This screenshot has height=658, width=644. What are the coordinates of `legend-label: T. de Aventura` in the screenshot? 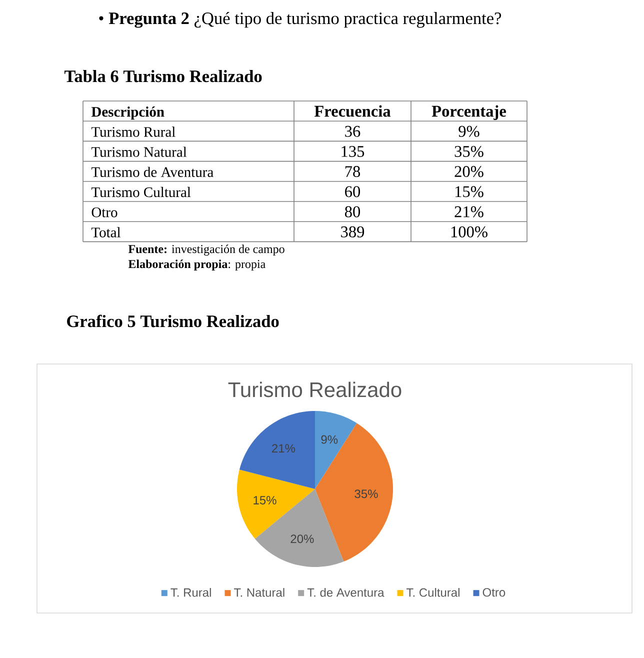 It's located at (345, 592).